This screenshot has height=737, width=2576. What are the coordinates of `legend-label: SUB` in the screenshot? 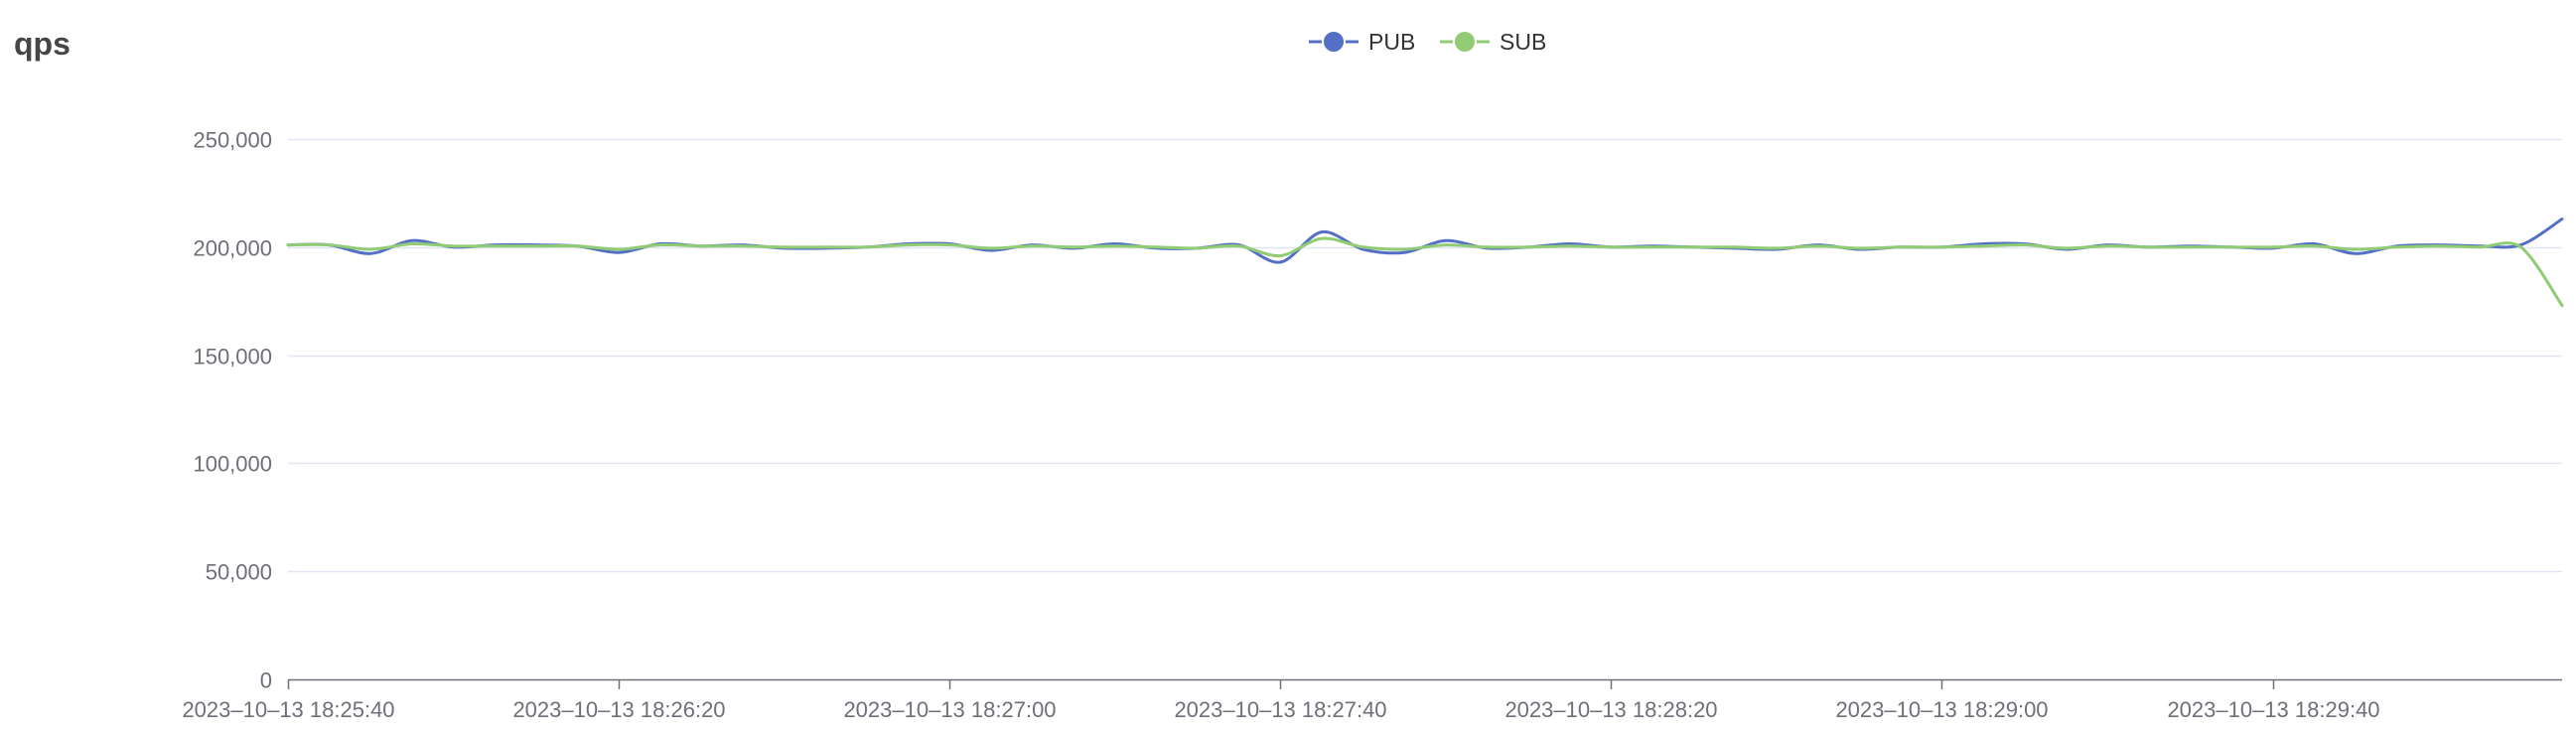 It's located at (1523, 42).